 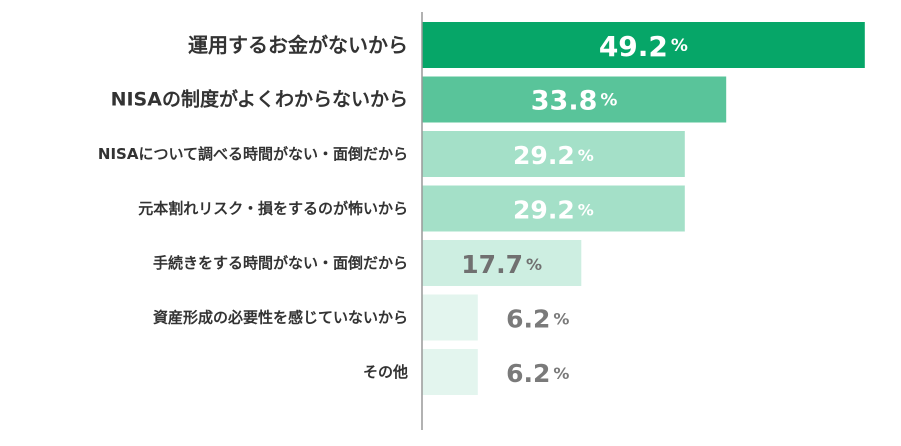 I want to click on category-label: 元本割れリスク・損をするのが怖いから, so click(x=273, y=209).